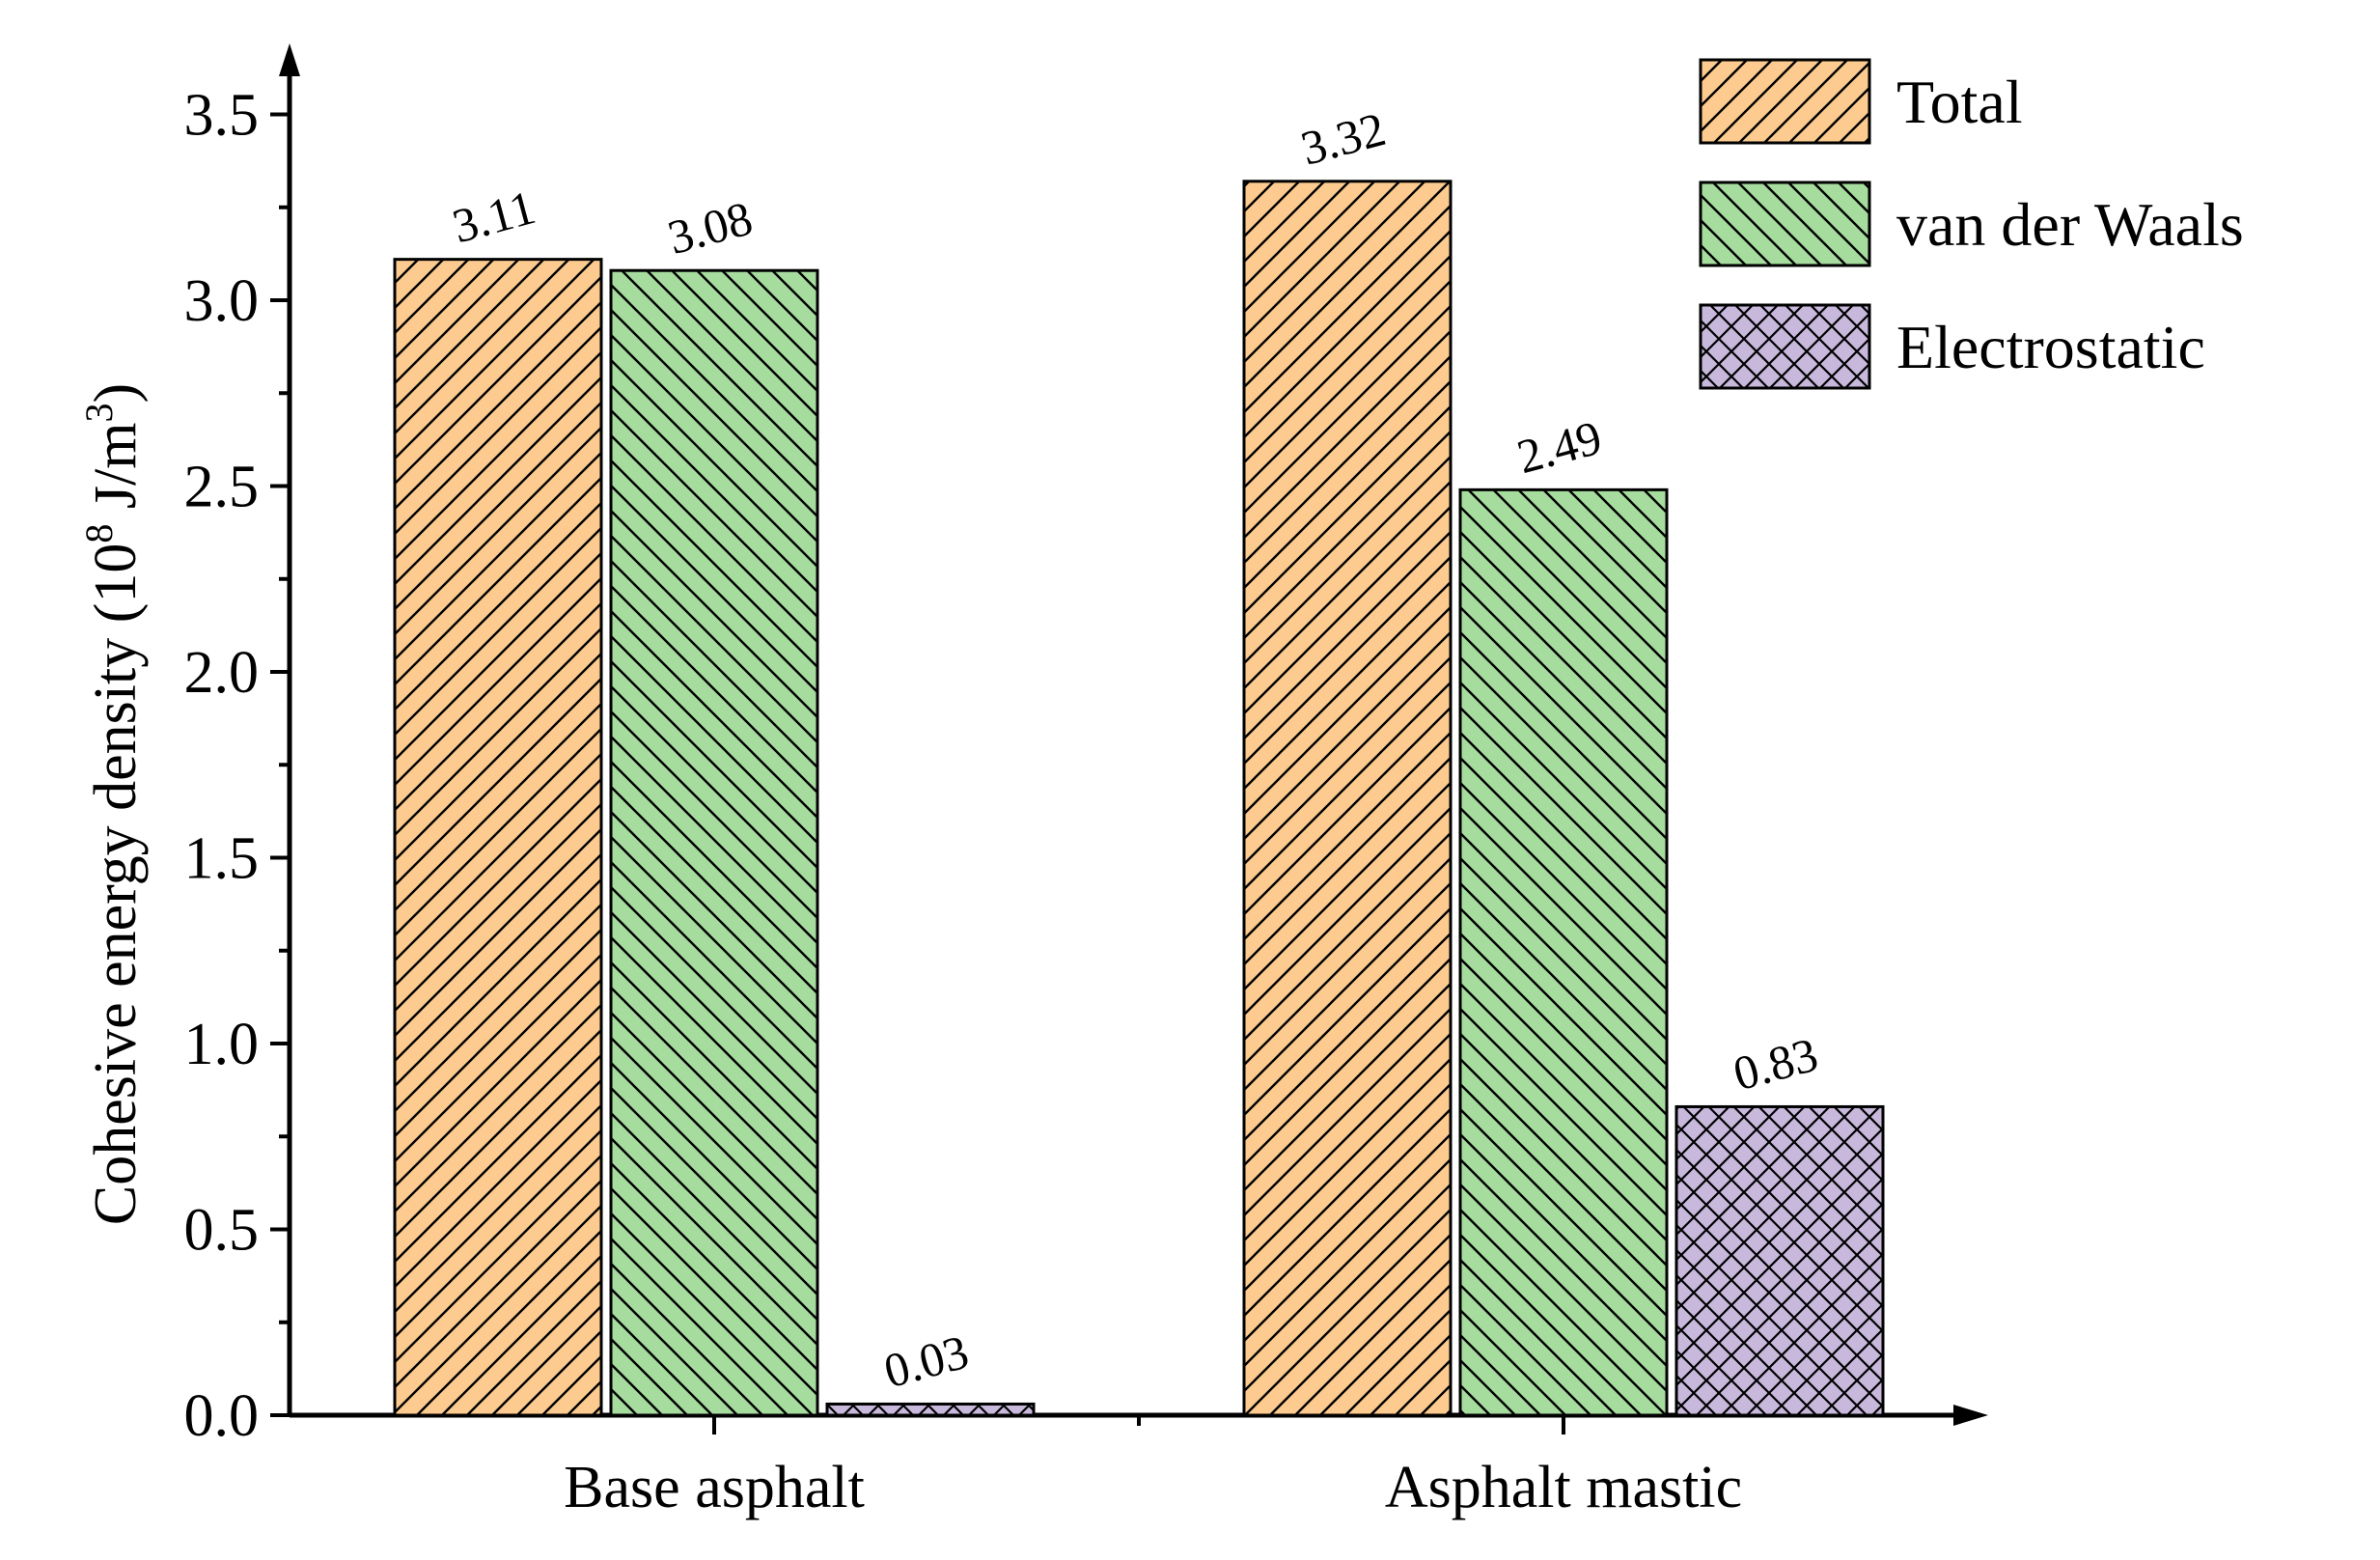 The image size is (2380, 1560). Describe the element at coordinates (2051, 347) in the screenshot. I see `legend-label: Electrostatic` at that location.